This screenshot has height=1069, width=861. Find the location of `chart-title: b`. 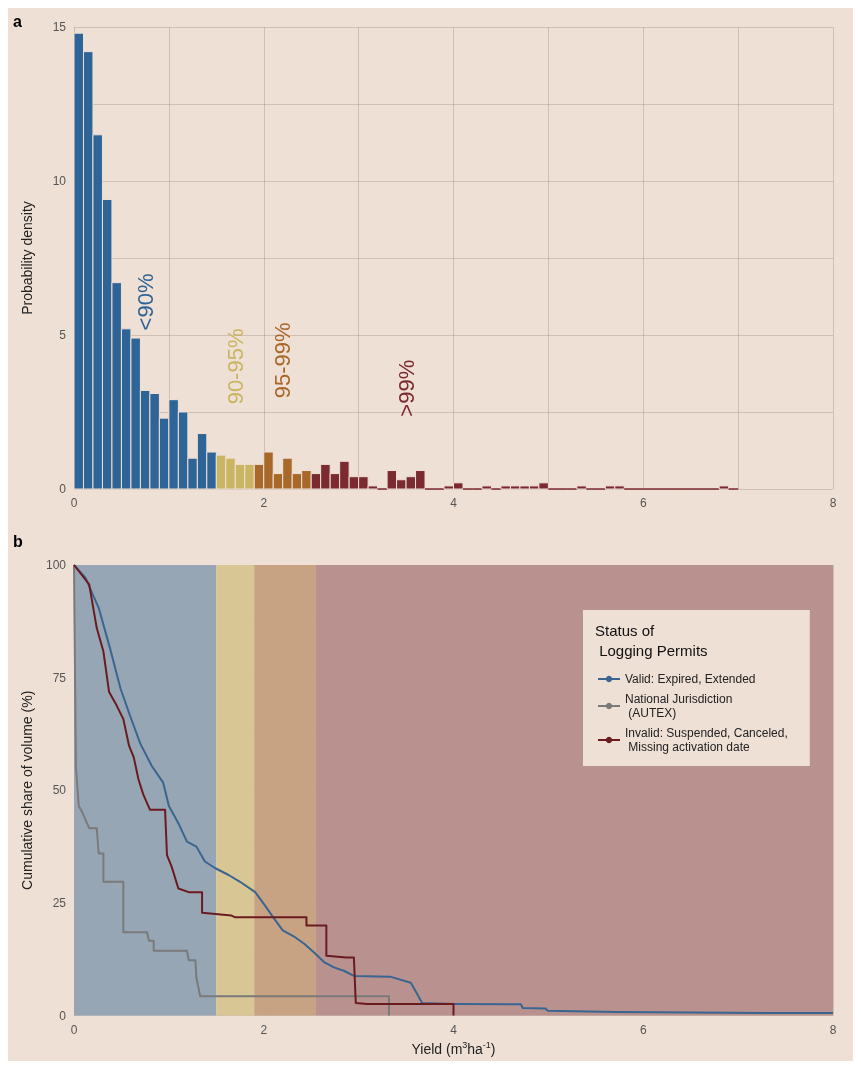

chart-title: b is located at coordinates (18, 541).